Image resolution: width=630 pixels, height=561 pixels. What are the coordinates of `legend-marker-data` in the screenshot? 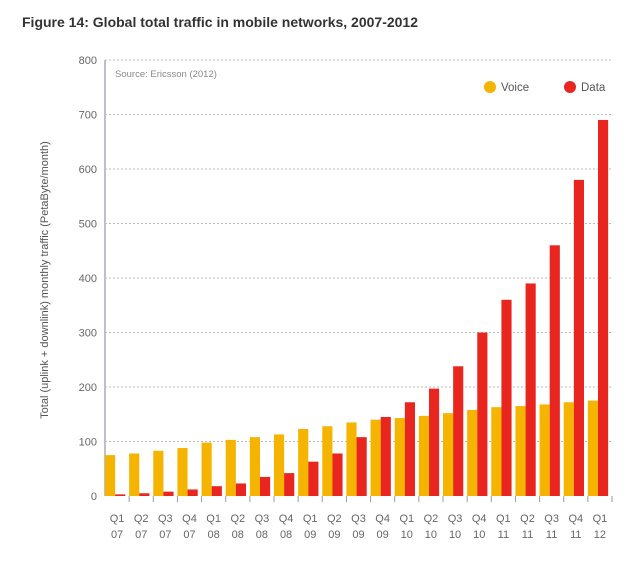 It's located at (570, 87).